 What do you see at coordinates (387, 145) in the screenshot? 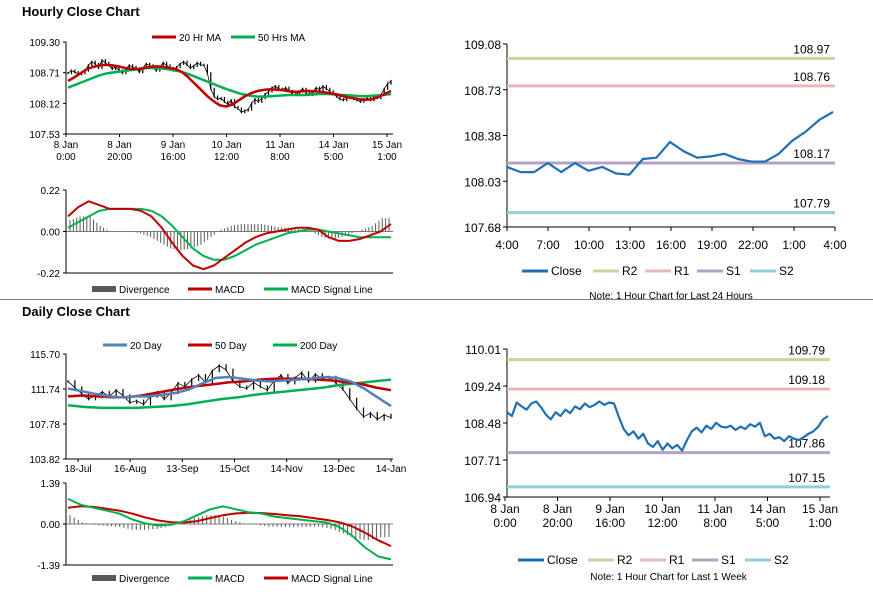
I see `hourly-price-xtick-label: 15 Jan` at bounding box center [387, 145].